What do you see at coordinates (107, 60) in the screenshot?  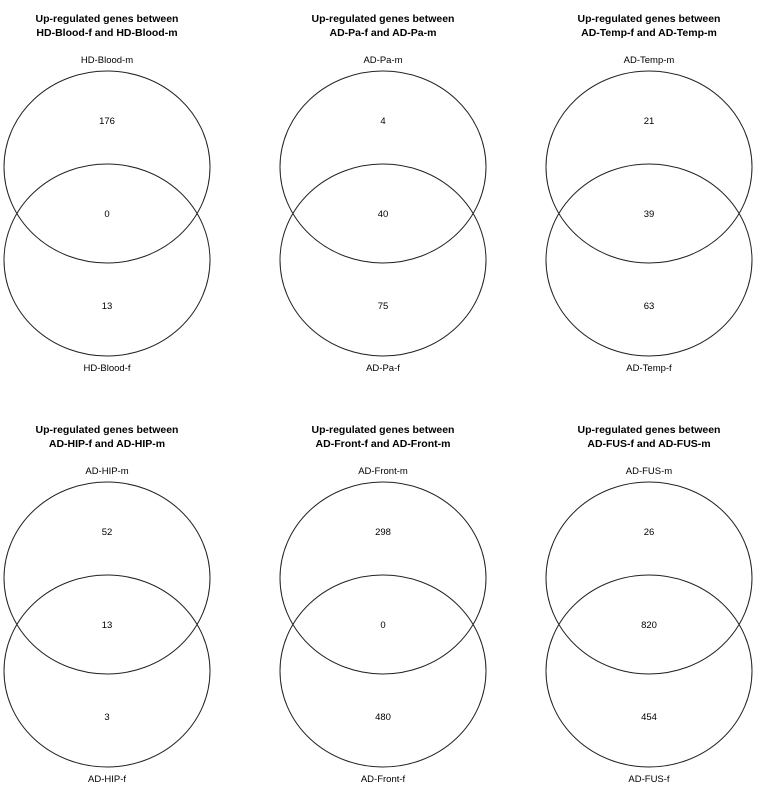 I see `top-set-label: HD-Blood-m` at bounding box center [107, 60].